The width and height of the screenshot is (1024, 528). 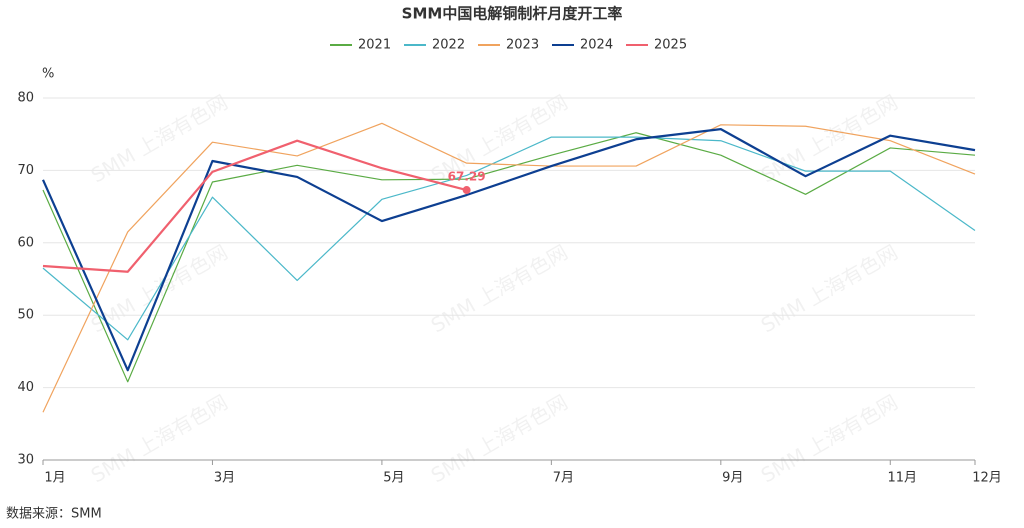 What do you see at coordinates (670, 45) in the screenshot?
I see `legend-label: 2025` at bounding box center [670, 45].